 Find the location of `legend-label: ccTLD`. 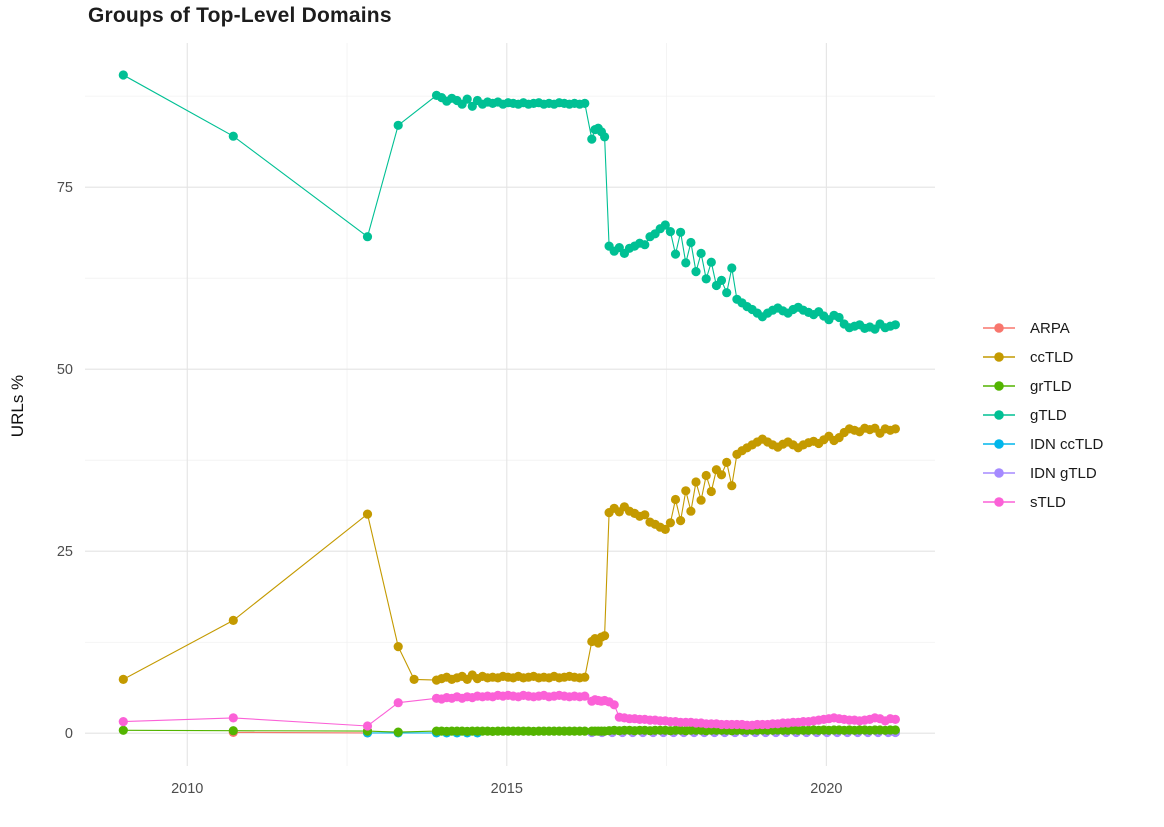

legend-label: ccTLD is located at coordinates (1052, 357).